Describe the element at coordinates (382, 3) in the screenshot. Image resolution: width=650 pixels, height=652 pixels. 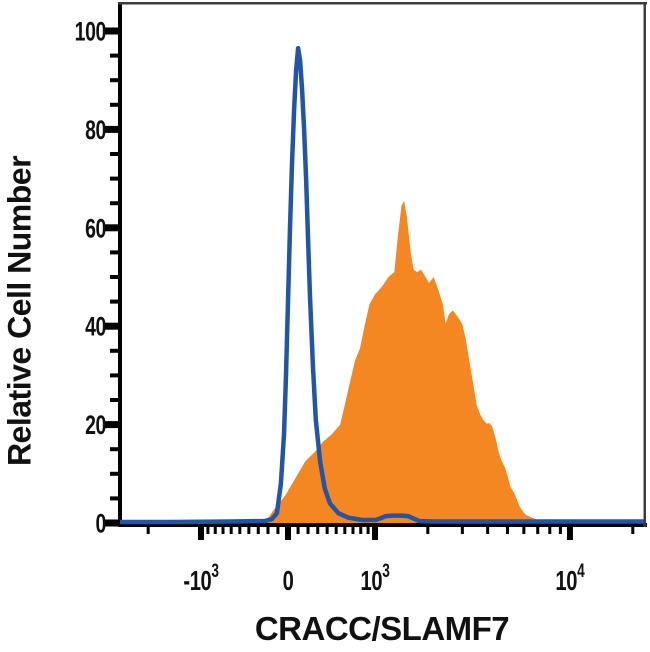
I see `plot-frame-top` at that location.